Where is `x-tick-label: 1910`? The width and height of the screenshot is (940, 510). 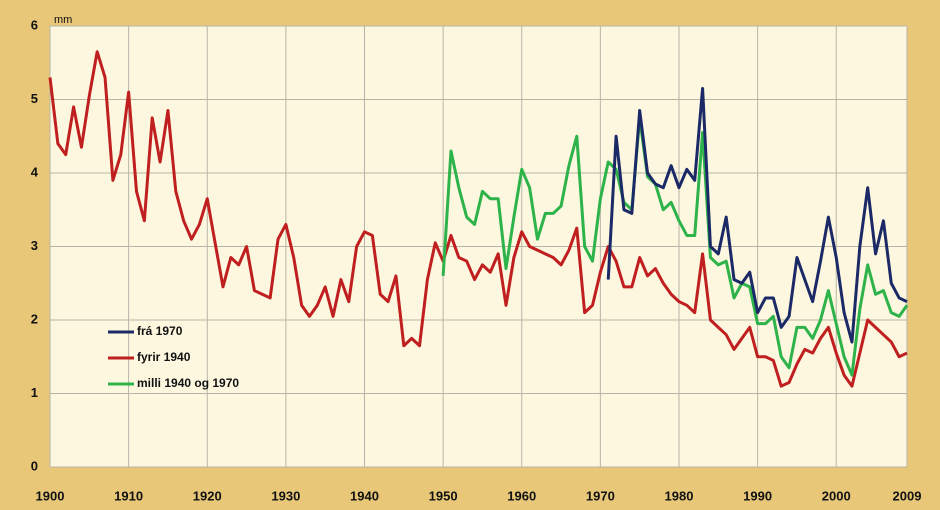
x-tick-label: 1910 is located at coordinates (128, 495).